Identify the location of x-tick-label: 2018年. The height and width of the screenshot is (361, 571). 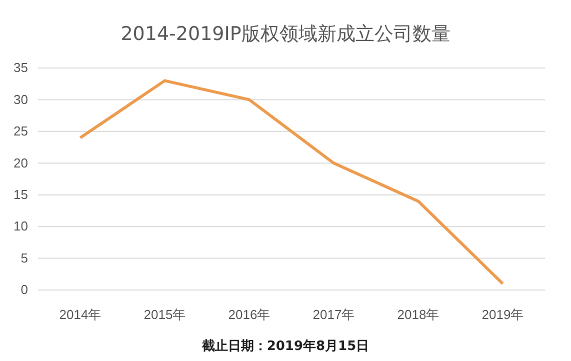
(418, 314).